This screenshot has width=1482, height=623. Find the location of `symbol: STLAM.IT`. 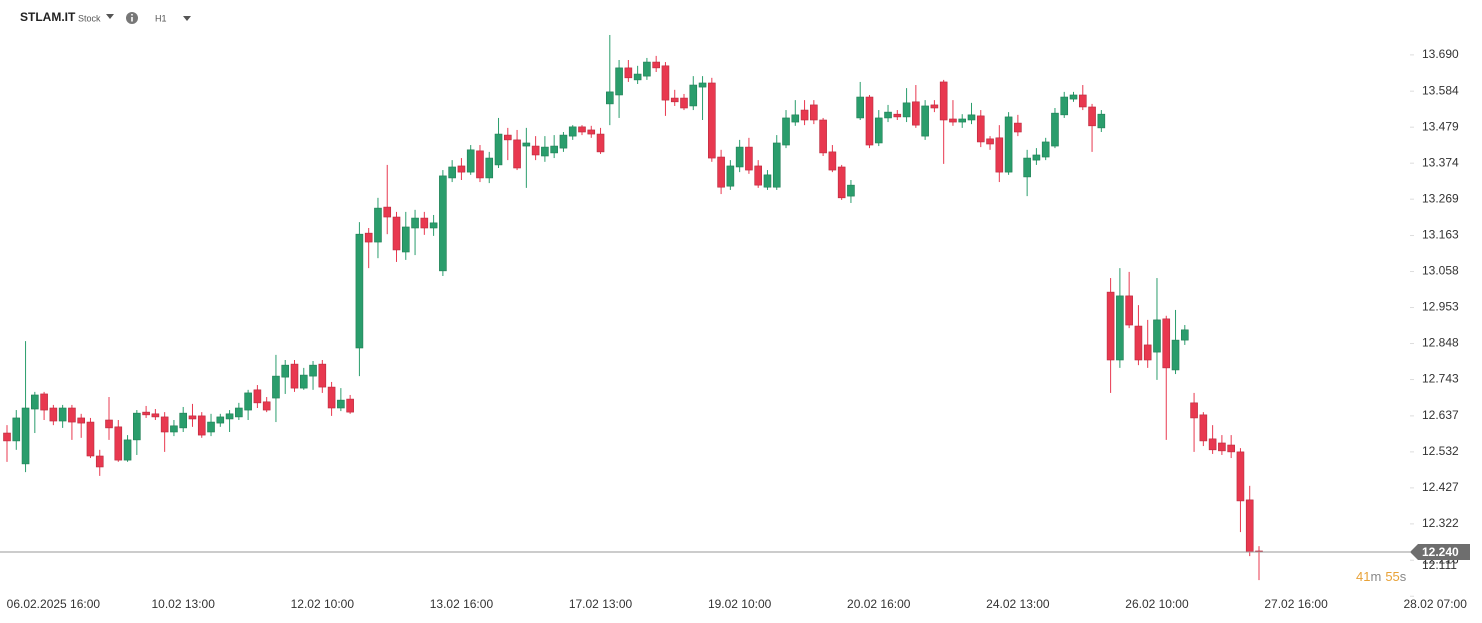

symbol: STLAM.IT is located at coordinates (48, 17).